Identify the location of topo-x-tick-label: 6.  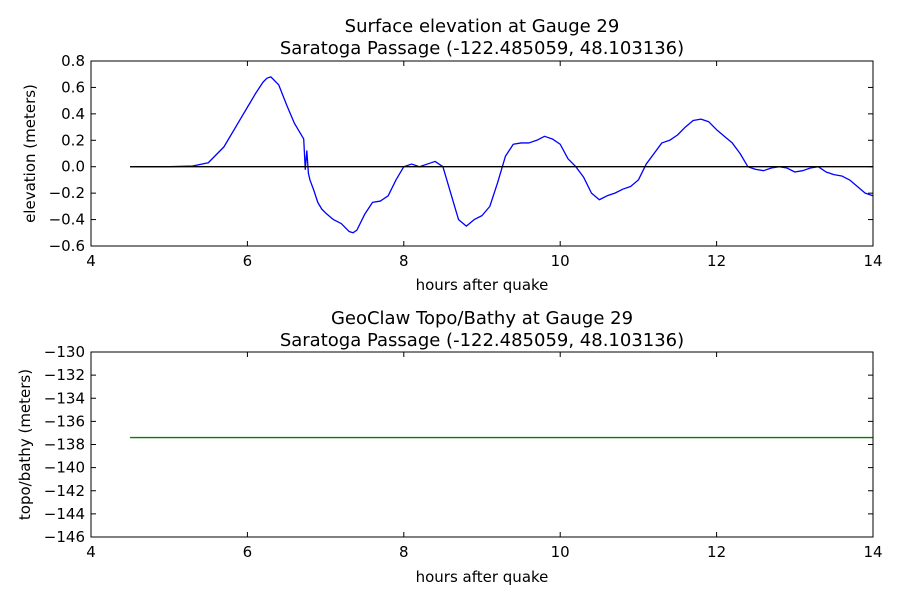
(248, 552).